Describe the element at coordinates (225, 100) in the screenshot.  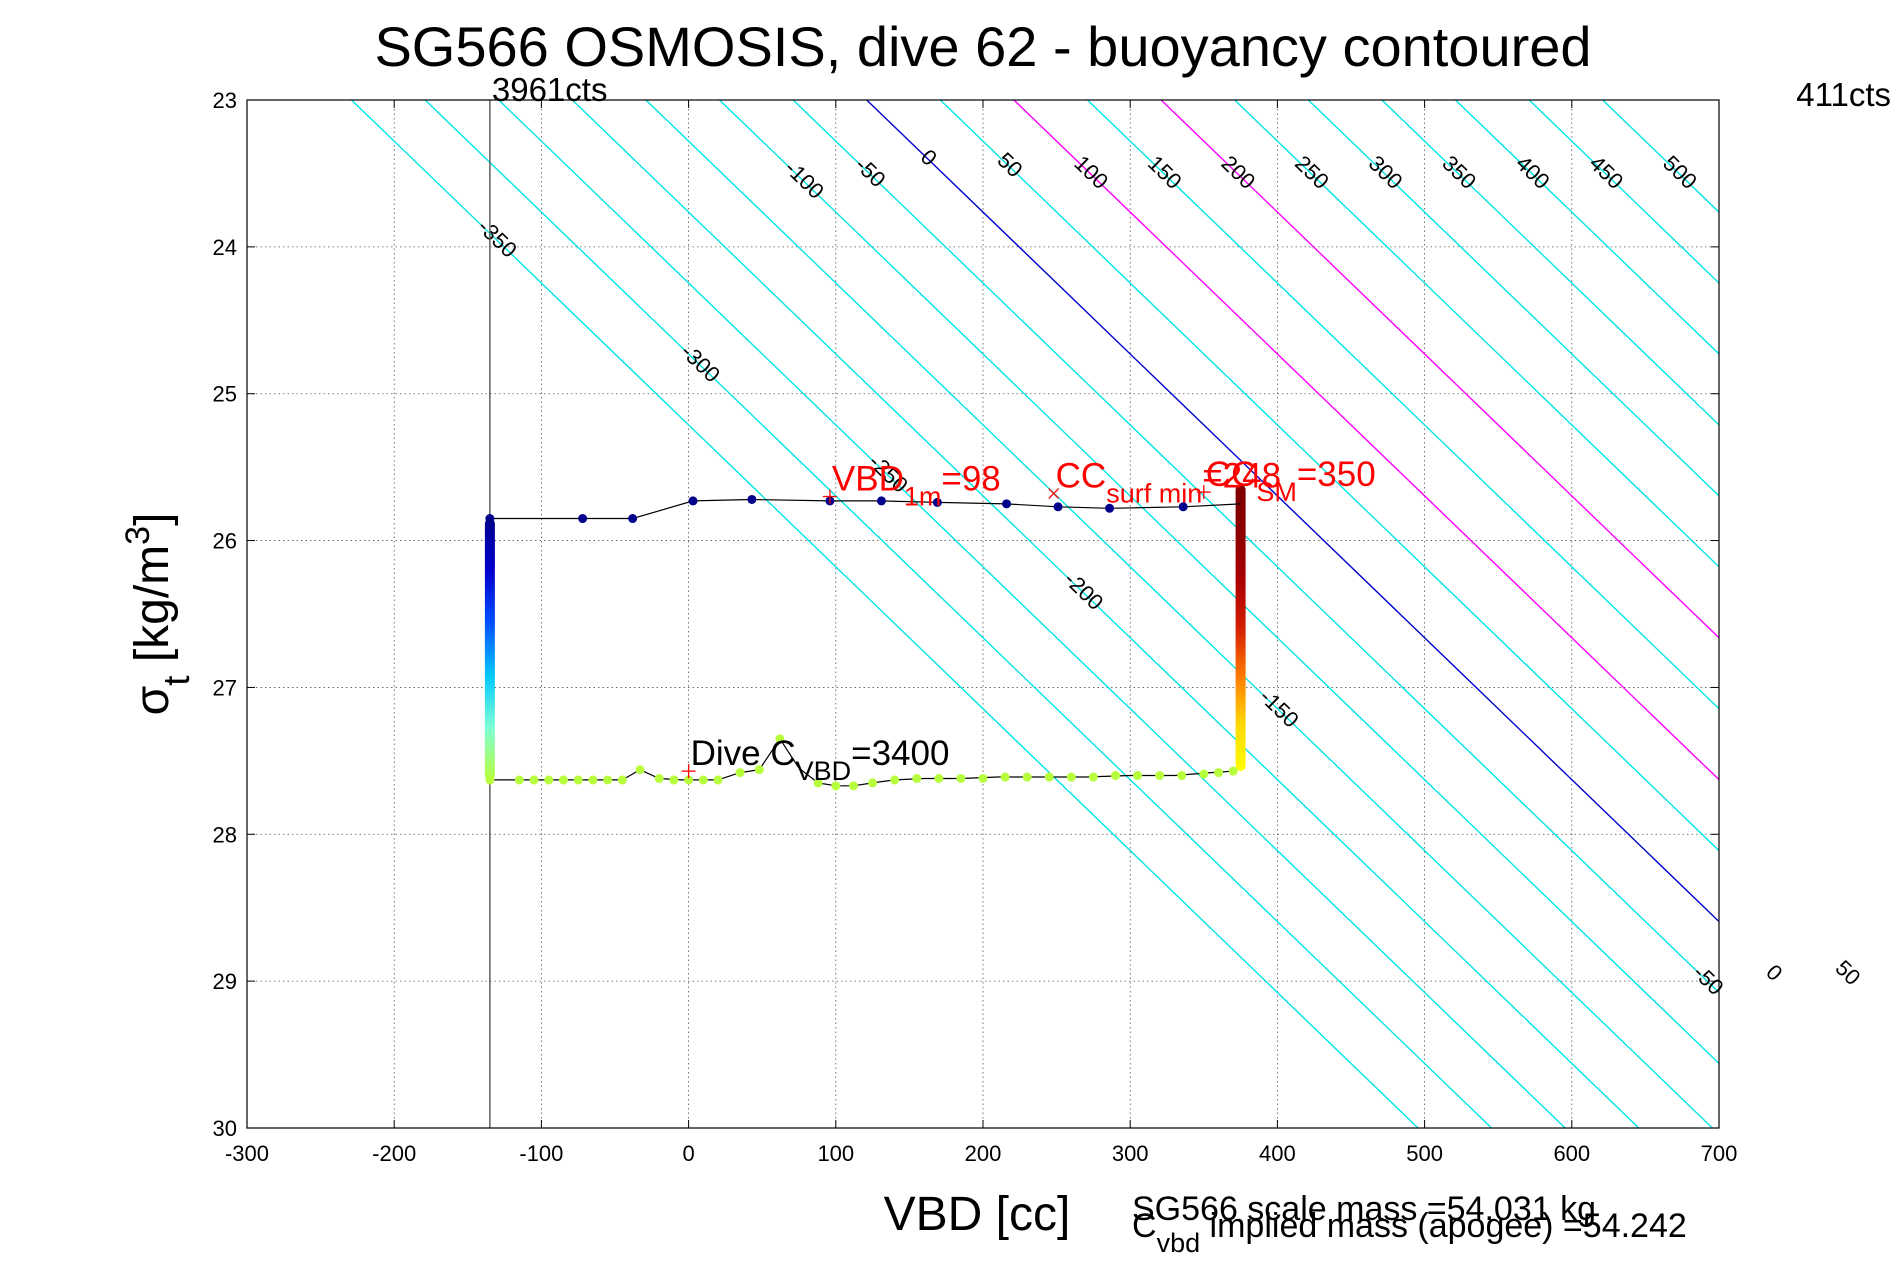
I see `y-tick-label: 23` at that location.